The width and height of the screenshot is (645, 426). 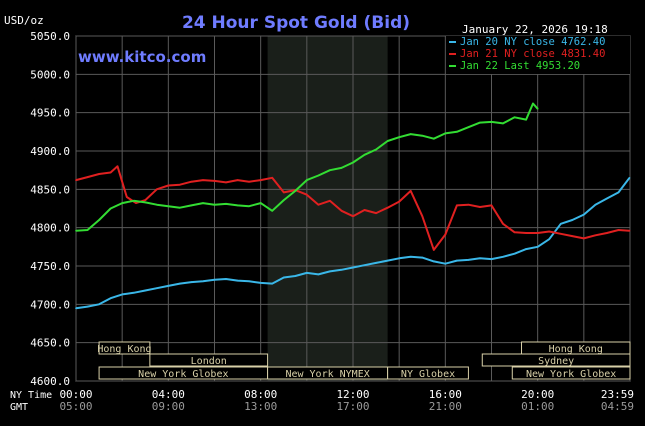 I want to click on legend-entry: Jan 22 Last 4953.20, so click(x=520, y=66).